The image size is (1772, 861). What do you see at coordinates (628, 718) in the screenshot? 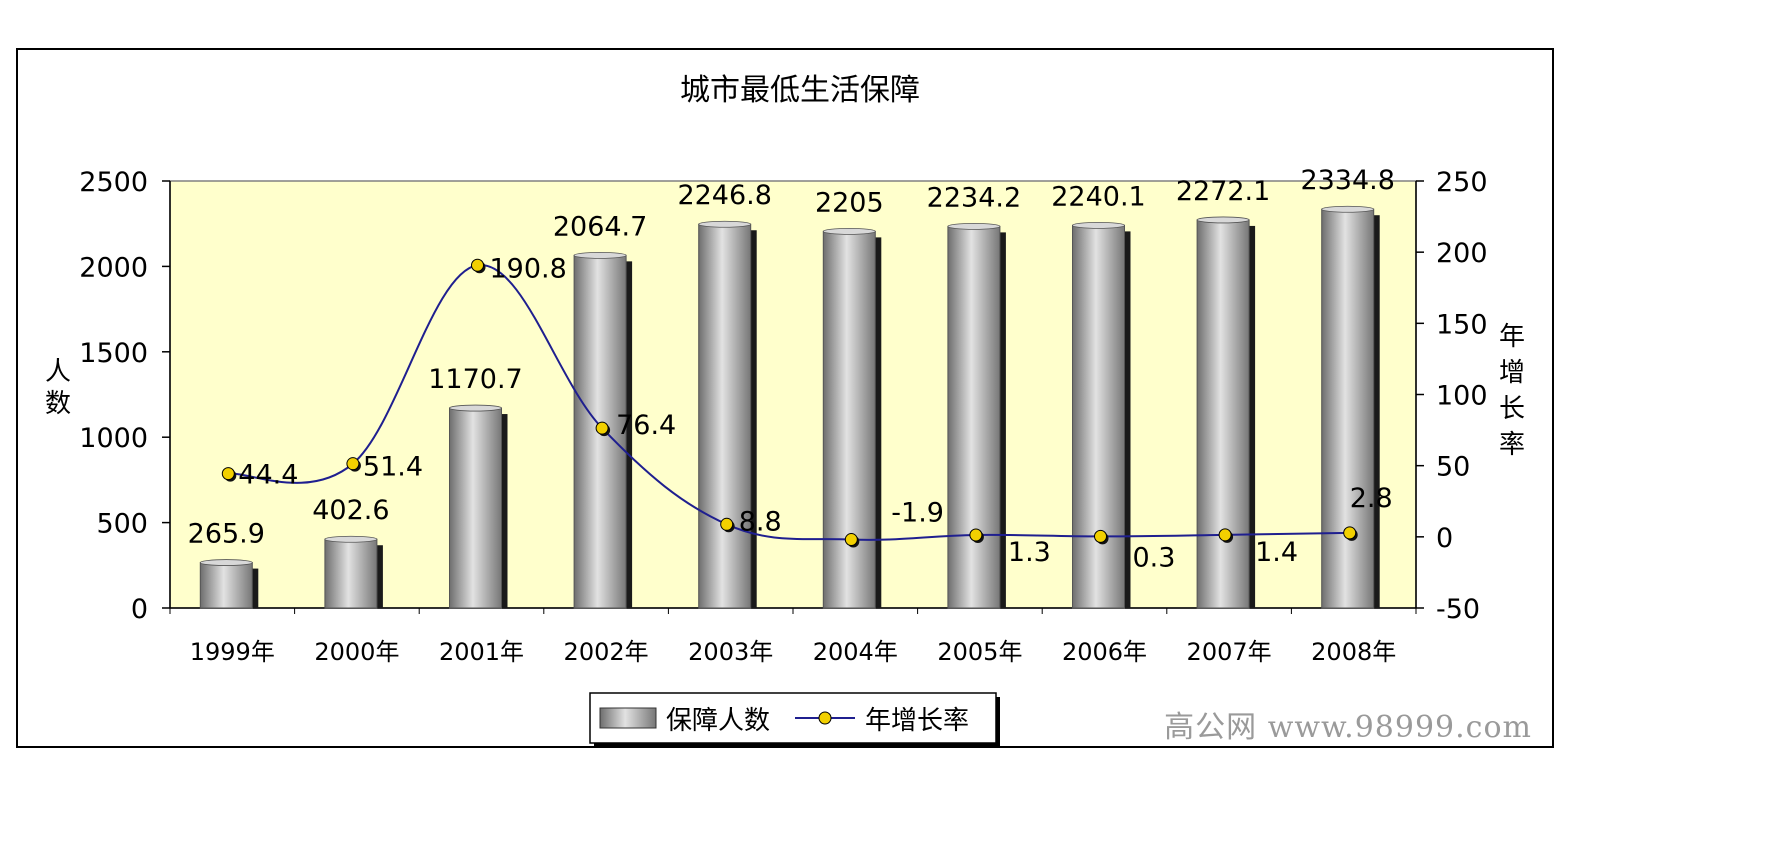
I see `legend-bar-swatch` at bounding box center [628, 718].